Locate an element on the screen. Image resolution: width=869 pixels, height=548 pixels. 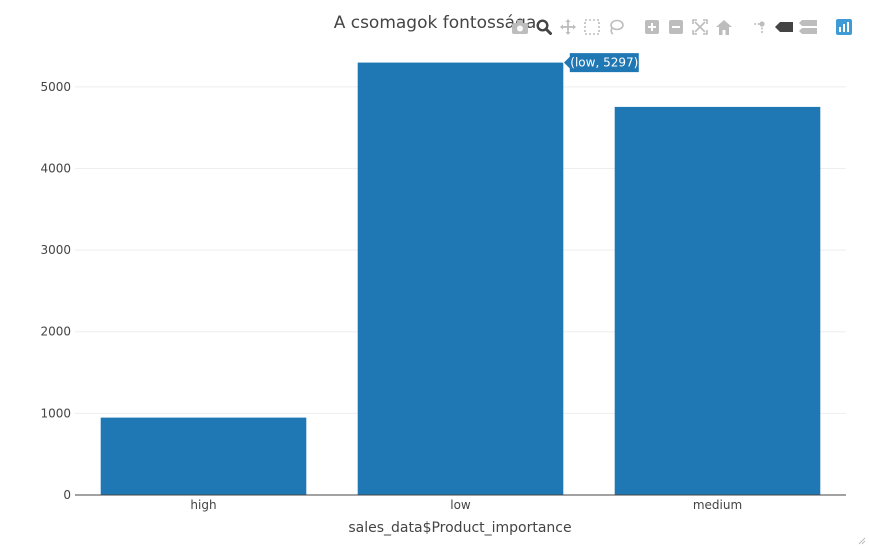
zoom-in-button is located at coordinates (652, 27).